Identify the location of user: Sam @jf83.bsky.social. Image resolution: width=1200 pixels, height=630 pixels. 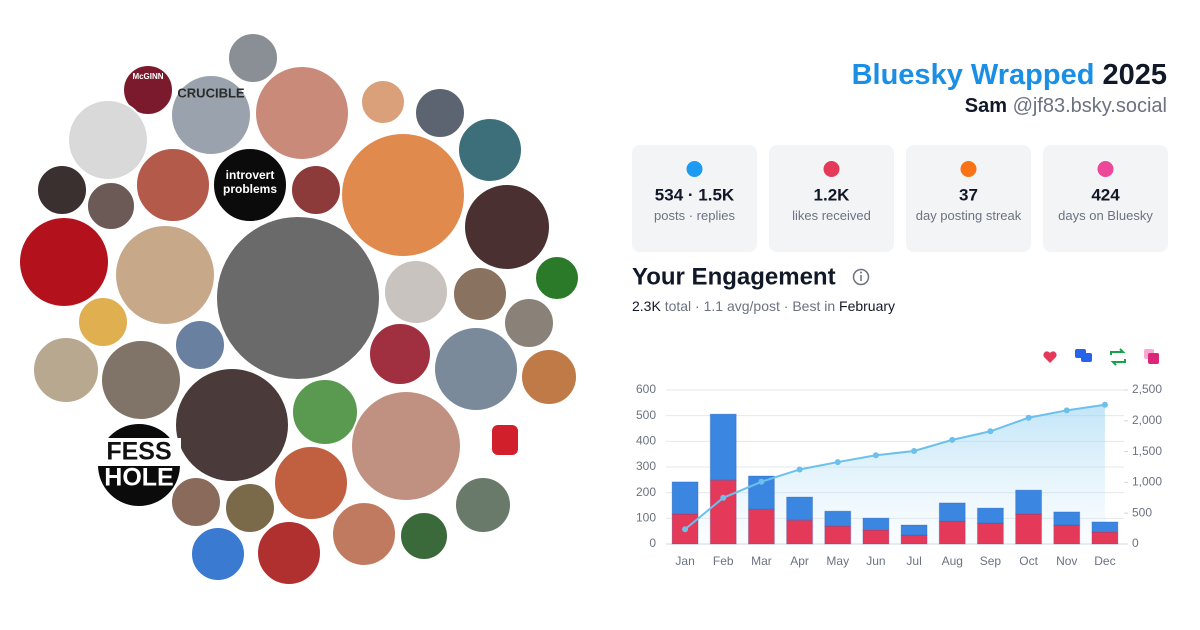
(1066, 106).